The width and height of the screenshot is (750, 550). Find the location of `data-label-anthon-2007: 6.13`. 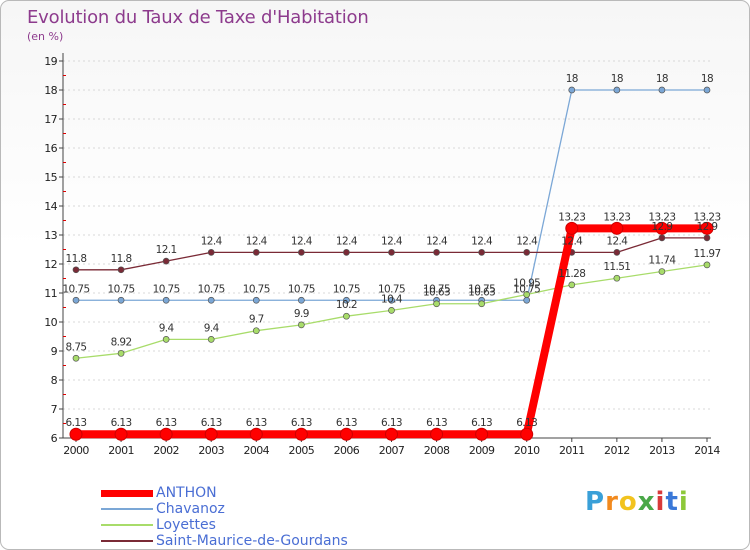

data-label-anthon-2007: 6.13 is located at coordinates (391, 423).